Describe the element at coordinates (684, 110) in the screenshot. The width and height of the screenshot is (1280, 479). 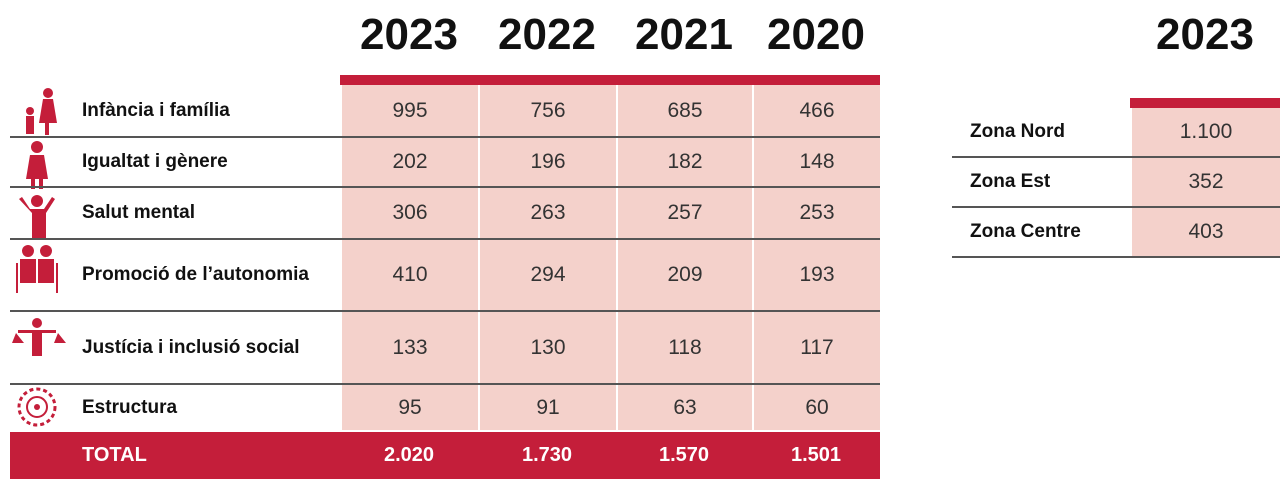
I see `cell: 685` at that location.